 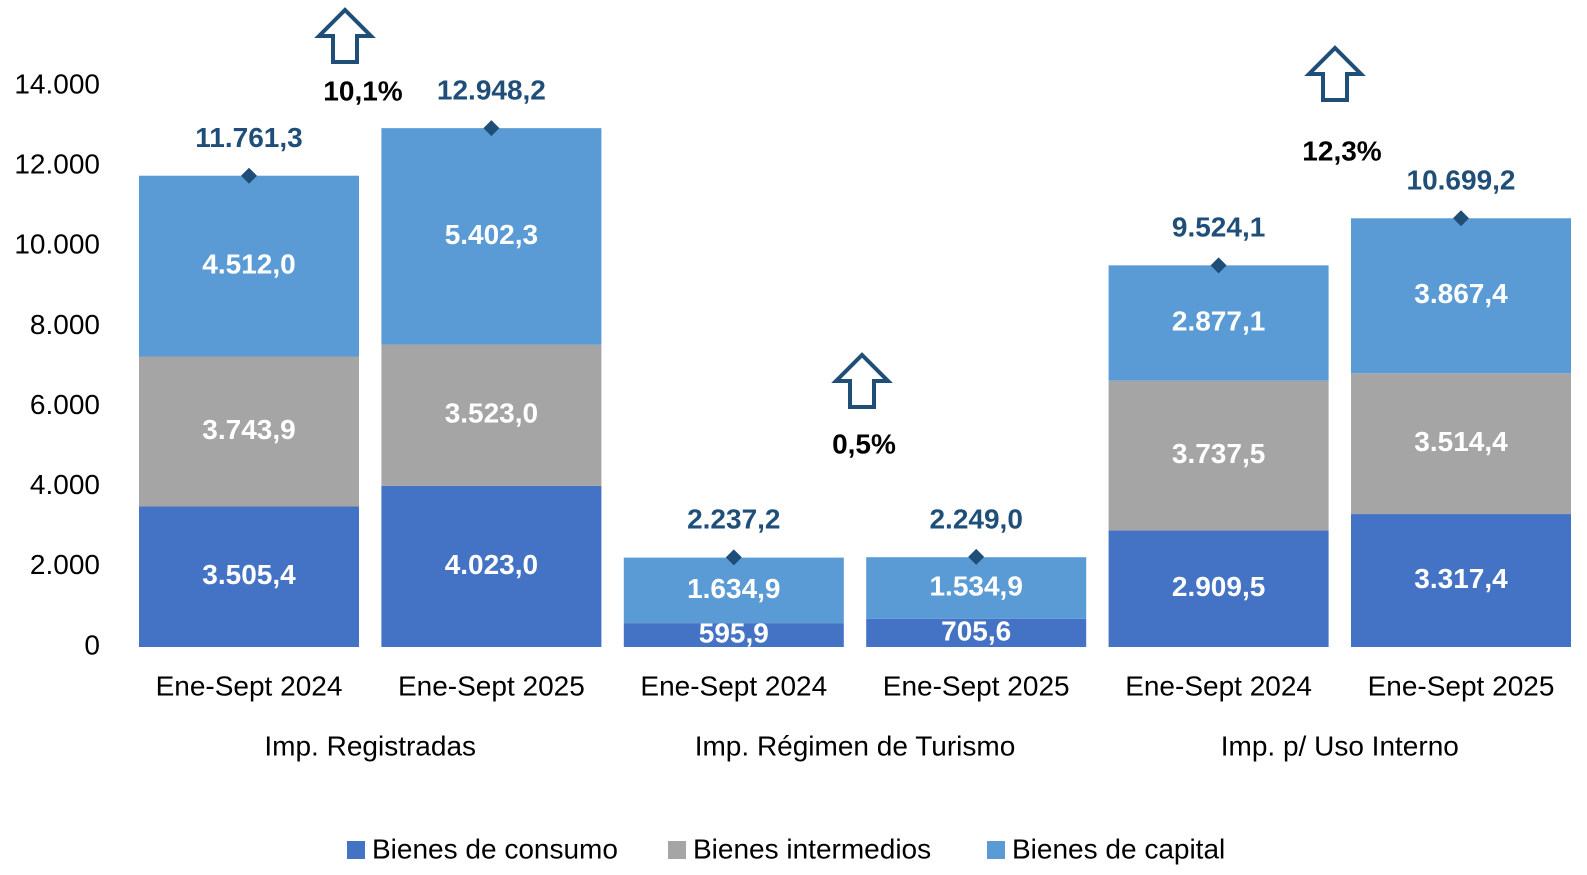 What do you see at coordinates (65, 324) in the screenshot?
I see `y-tick-label: 8.000` at bounding box center [65, 324].